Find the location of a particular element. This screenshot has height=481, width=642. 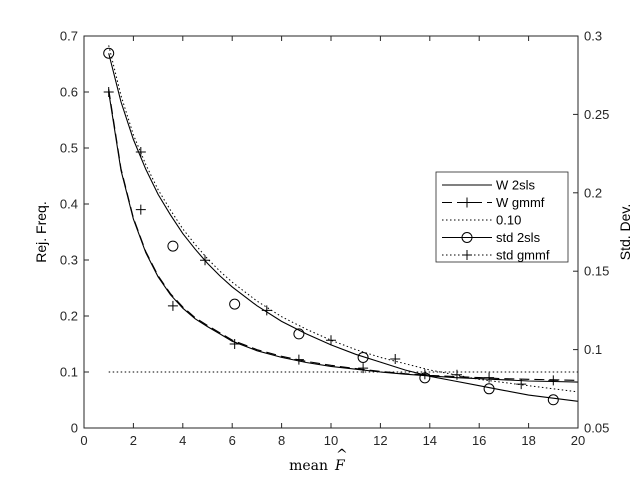

x-axis-title-symbol: F is located at coordinates (340, 466).